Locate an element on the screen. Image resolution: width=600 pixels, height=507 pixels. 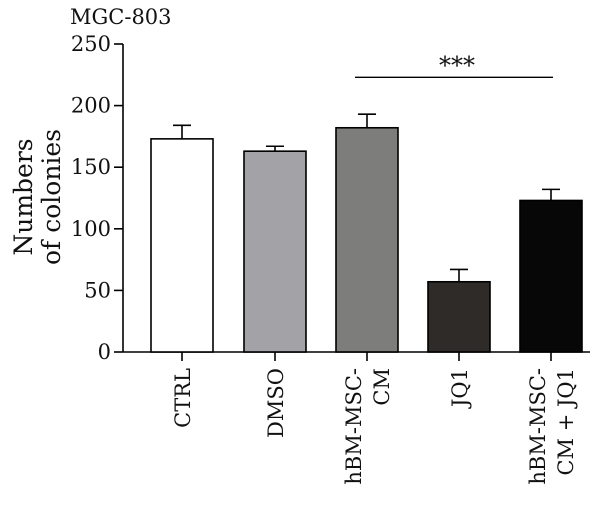
y-tick-label: 0 is located at coordinates (104, 352).